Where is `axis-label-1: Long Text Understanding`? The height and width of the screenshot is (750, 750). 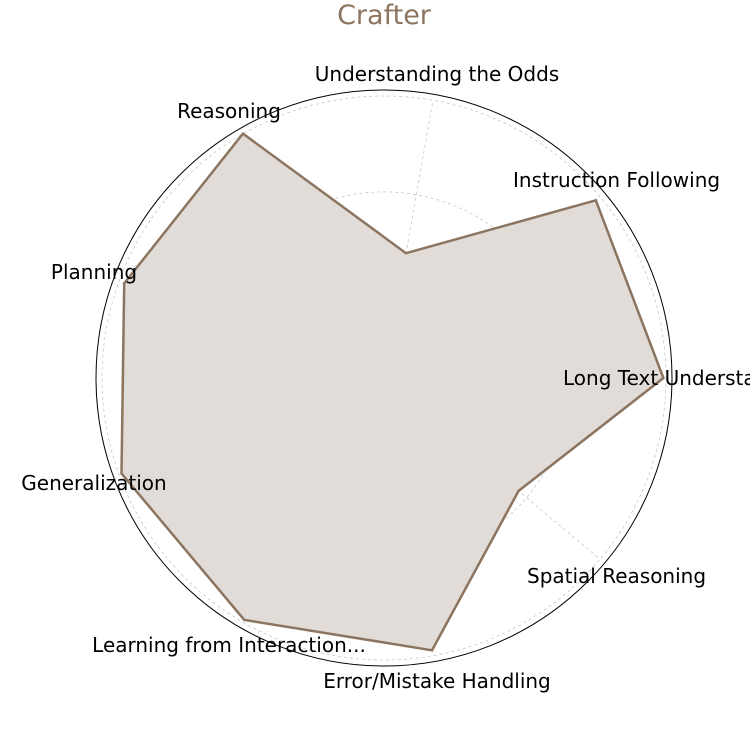
axis-label-1: Long Text Understanding is located at coordinates (656, 378).